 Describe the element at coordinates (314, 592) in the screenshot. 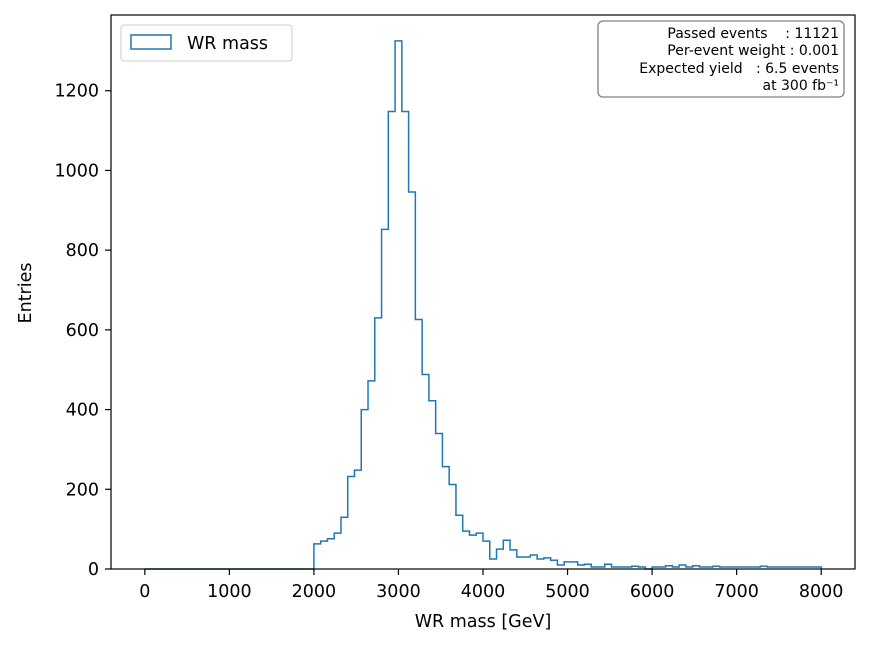

I see `x-tick-label: 2000` at that location.